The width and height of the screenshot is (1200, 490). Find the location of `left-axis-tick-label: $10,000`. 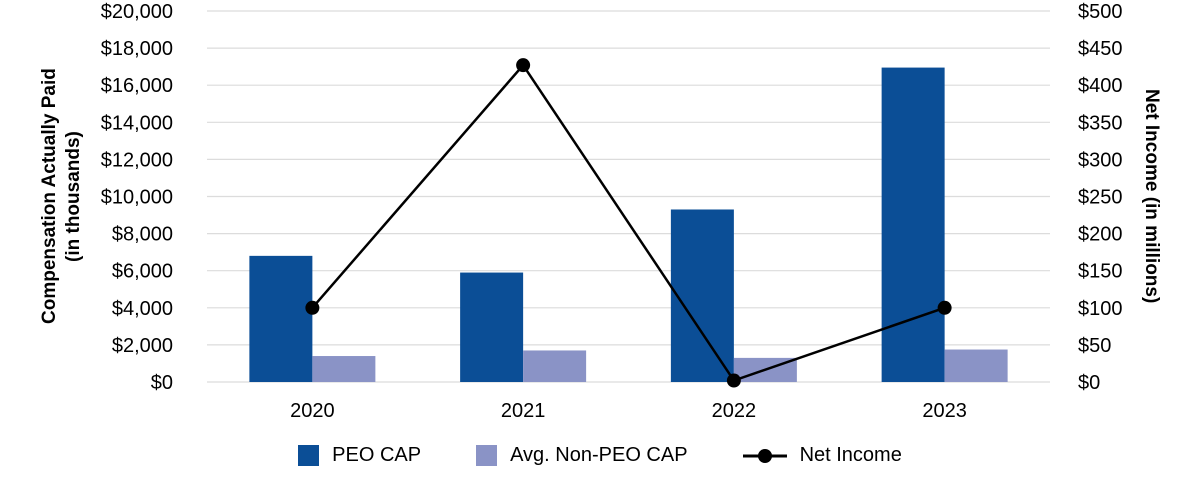

left-axis-tick-label: $10,000 is located at coordinates (137, 198).